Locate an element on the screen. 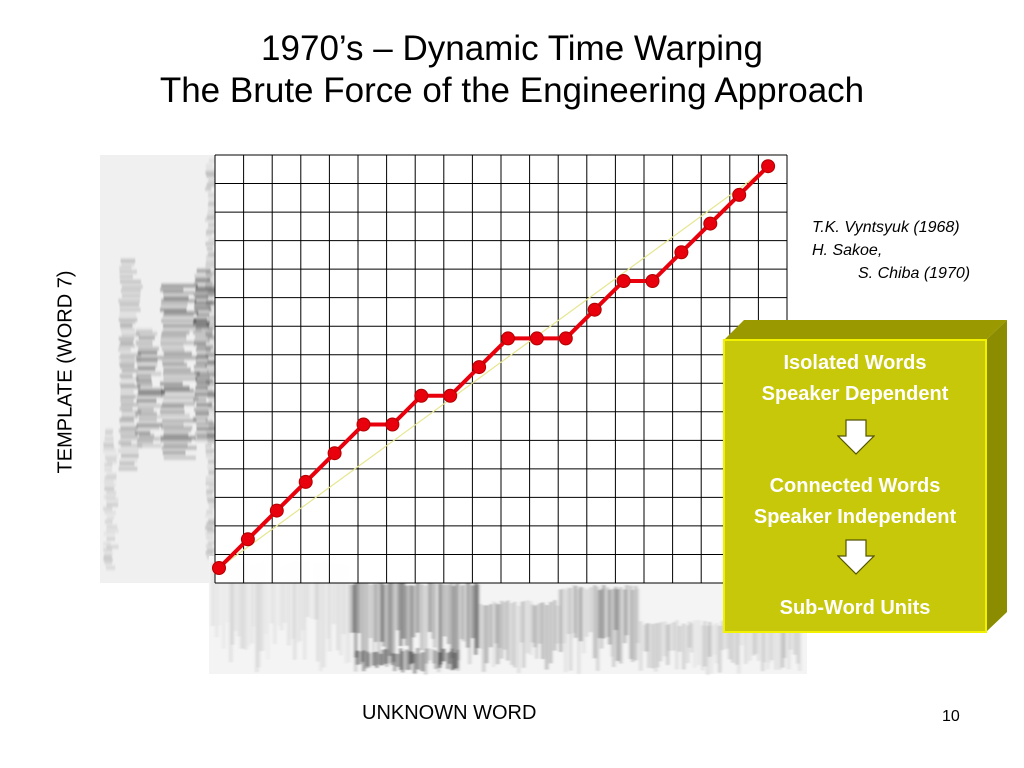 This screenshot has height=768, width=1024. stage3-line1: Sub-Word Units is located at coordinates (855, 608).